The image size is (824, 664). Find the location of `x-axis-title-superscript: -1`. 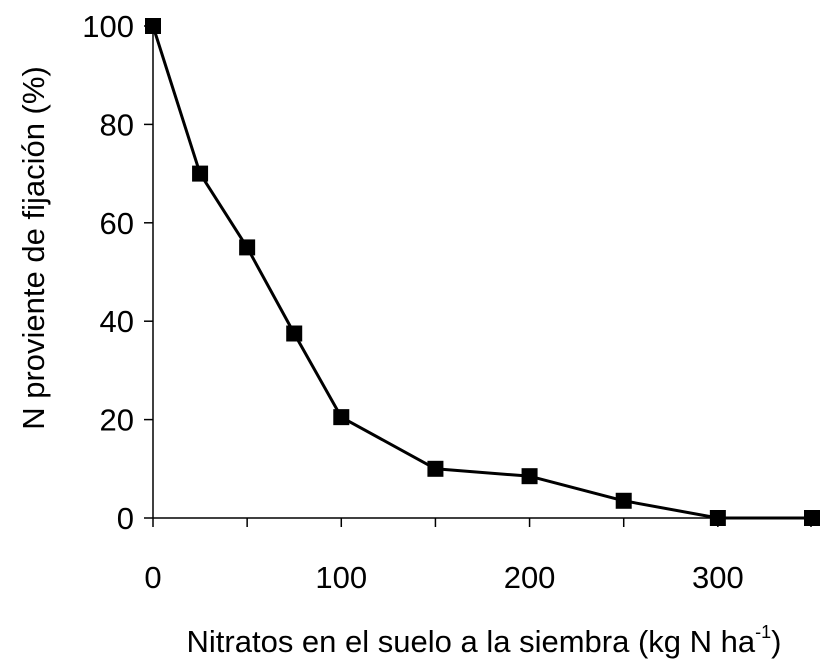

x-axis-title-superscript: -1 is located at coordinates (763, 632).